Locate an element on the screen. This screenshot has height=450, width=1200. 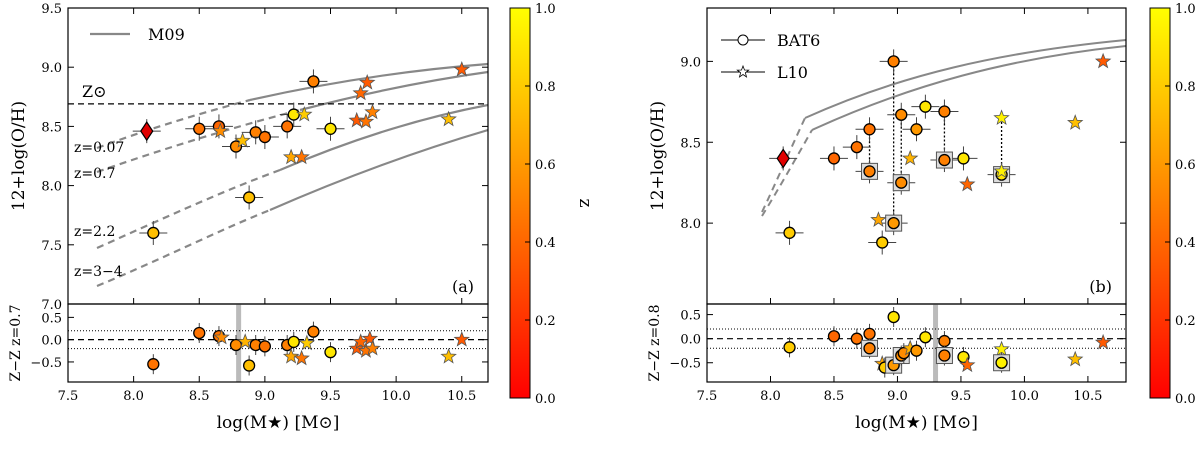
y-tick-label: −0.5 is located at coordinates (685, 364).